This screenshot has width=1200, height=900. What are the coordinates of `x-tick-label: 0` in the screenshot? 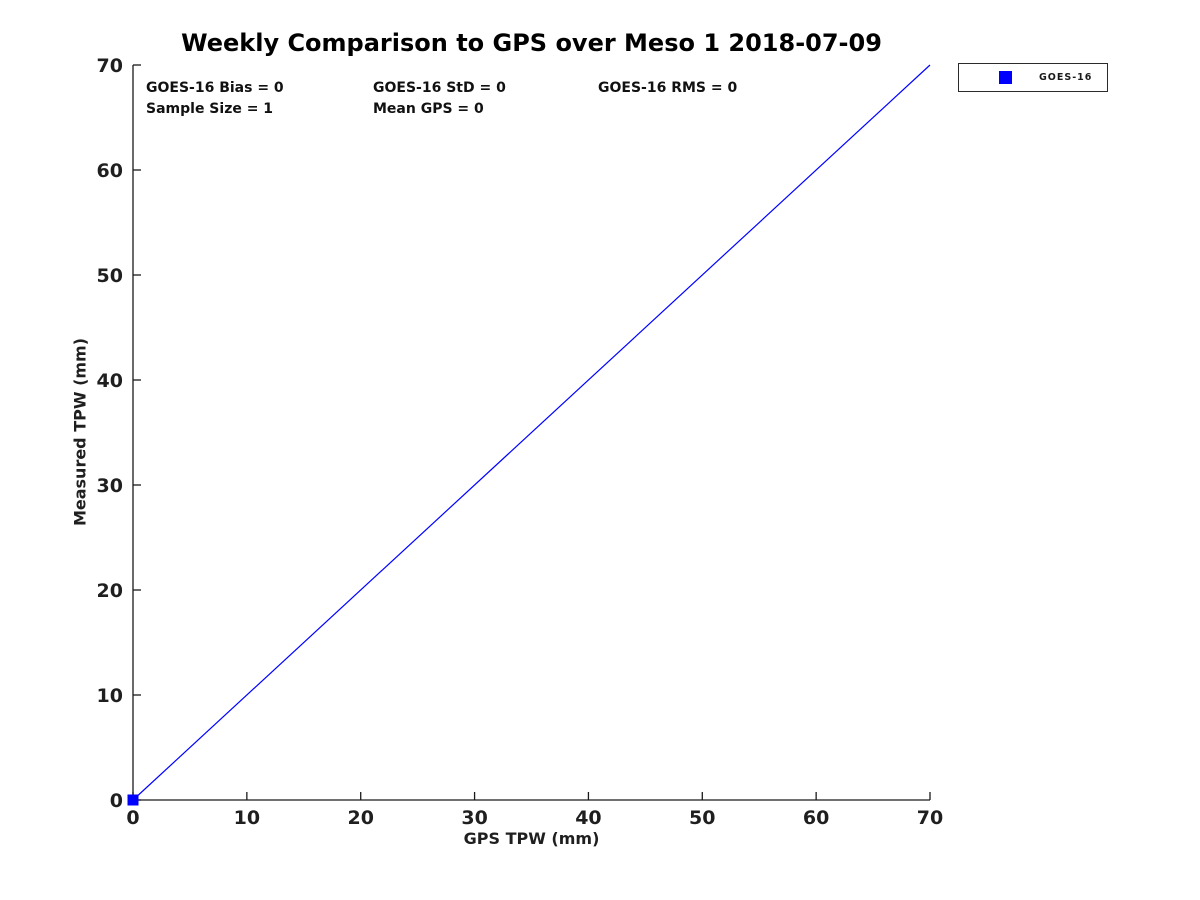 It's located at (132, 818).